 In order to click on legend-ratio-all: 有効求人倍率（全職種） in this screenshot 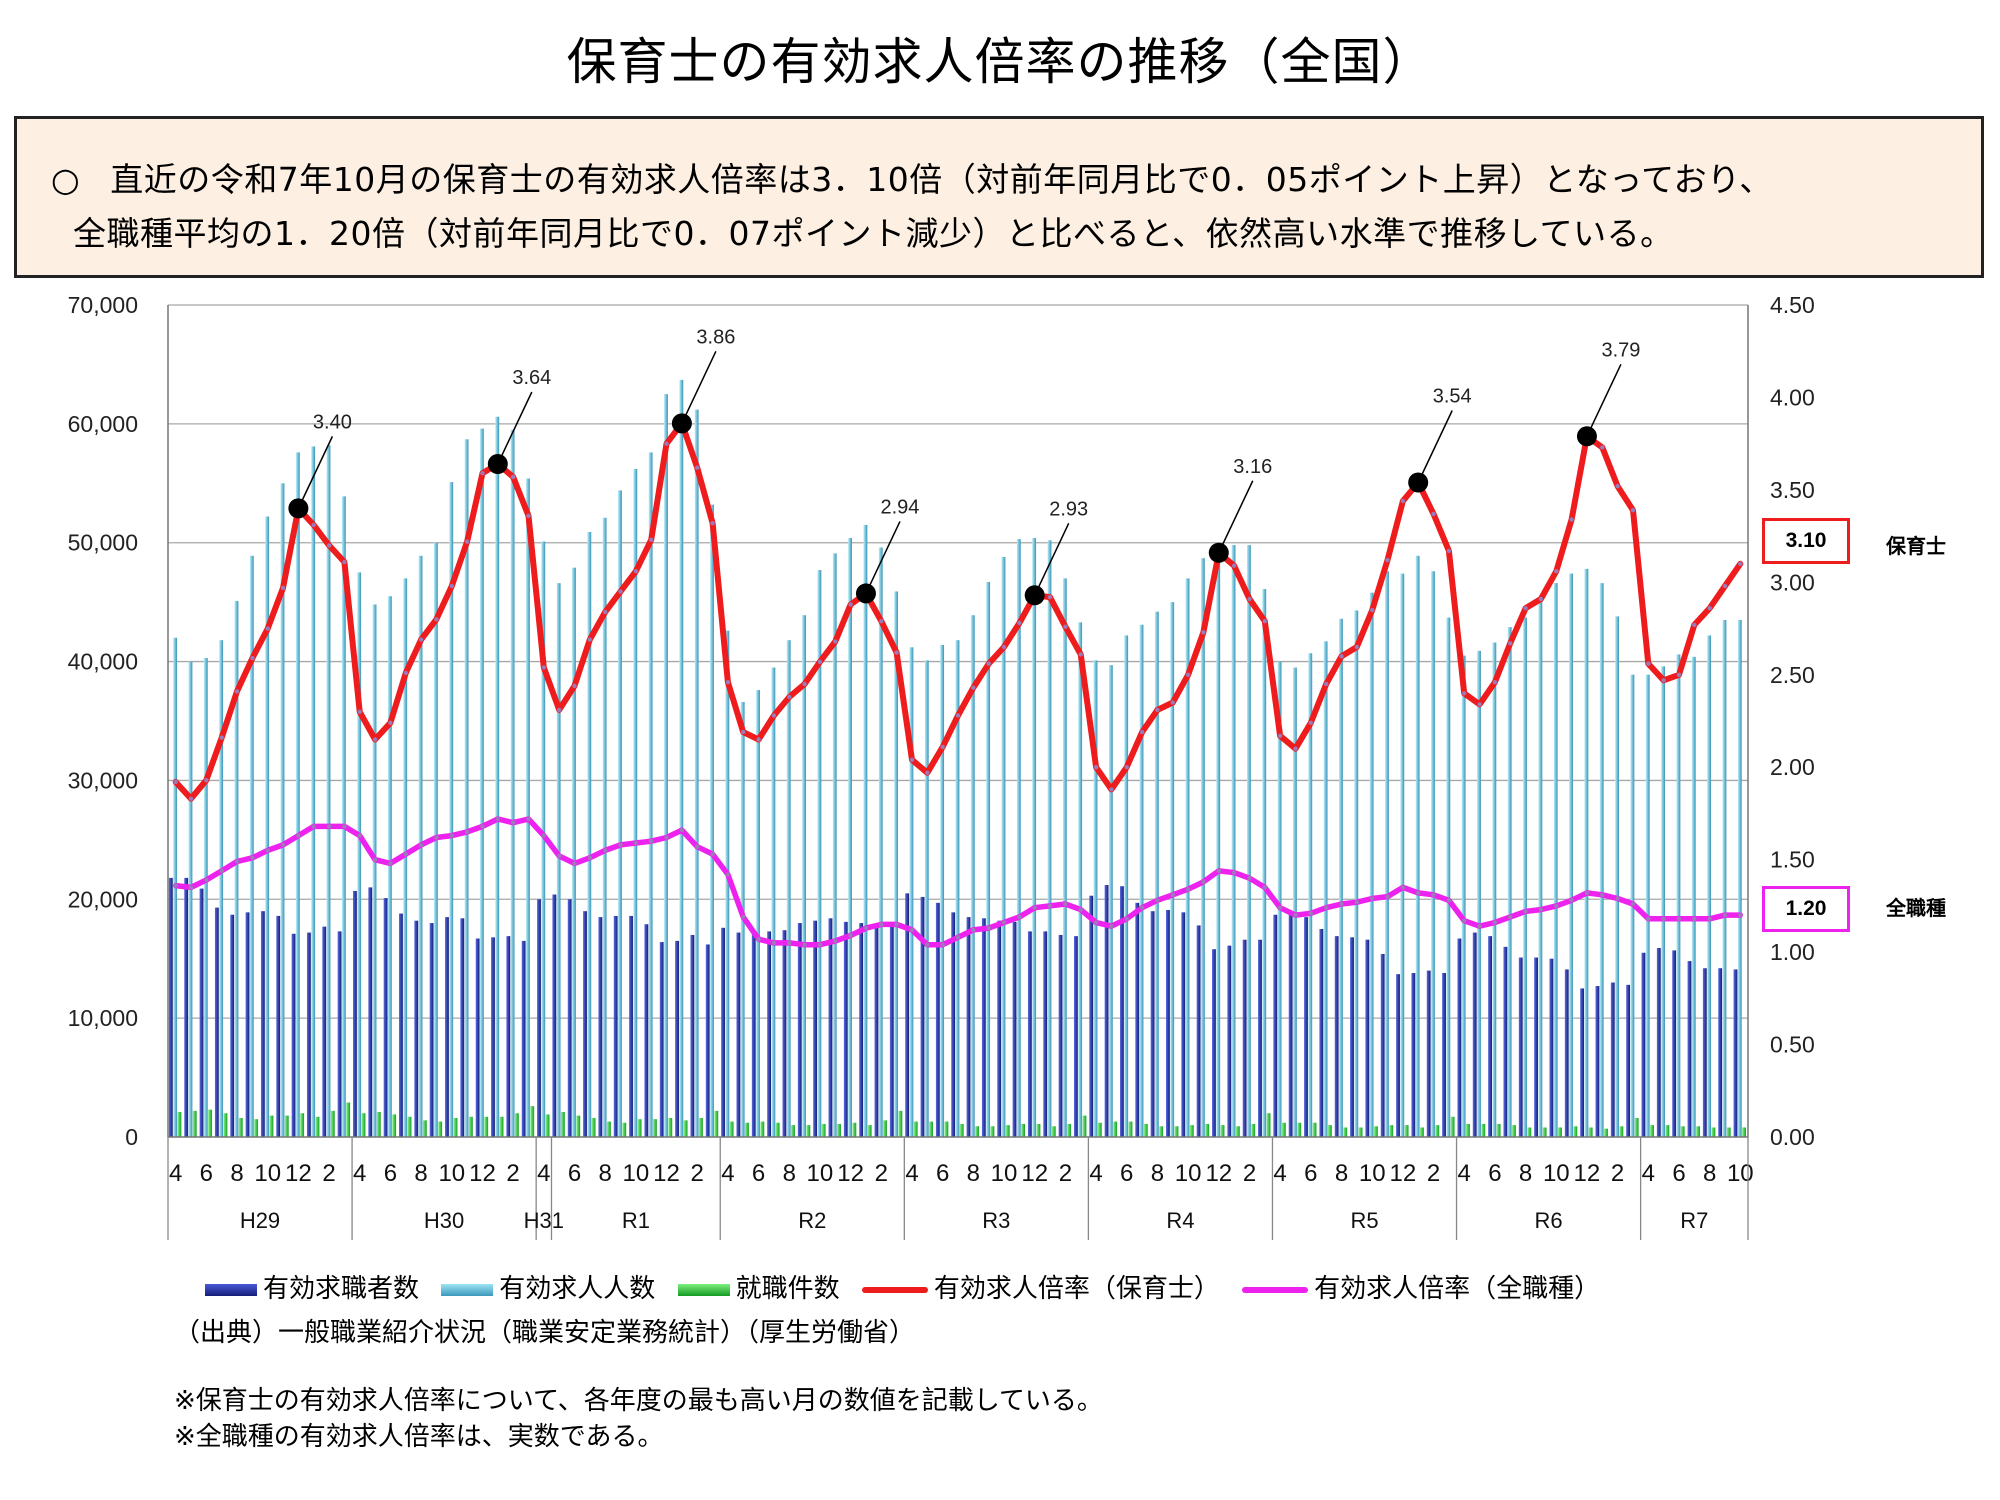, I will do `click(1421, 1286)`.